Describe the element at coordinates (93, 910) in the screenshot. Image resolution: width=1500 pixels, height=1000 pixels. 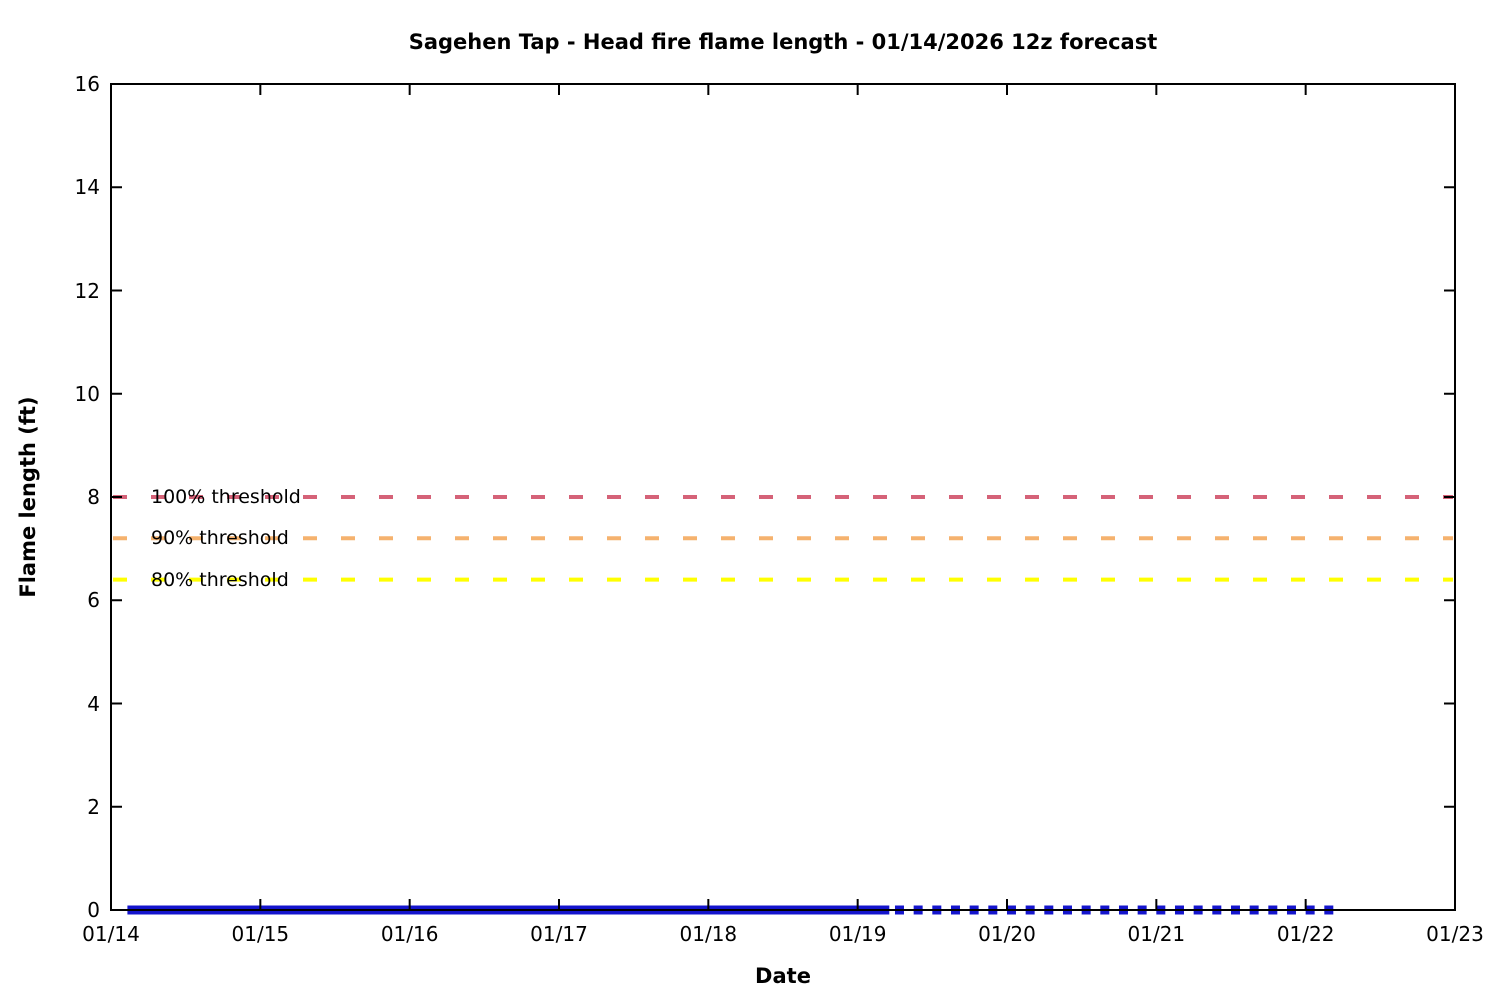
I see `y-tick-label: 0` at that location.